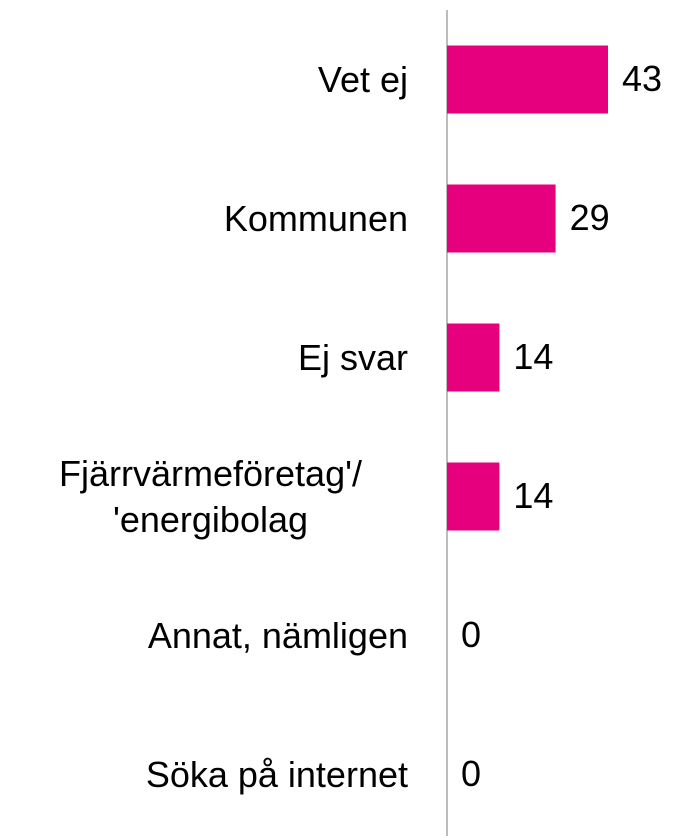 The image size is (676, 836). What do you see at coordinates (277, 635) in the screenshot?
I see `category-label: Annat, nämligen` at bounding box center [277, 635].